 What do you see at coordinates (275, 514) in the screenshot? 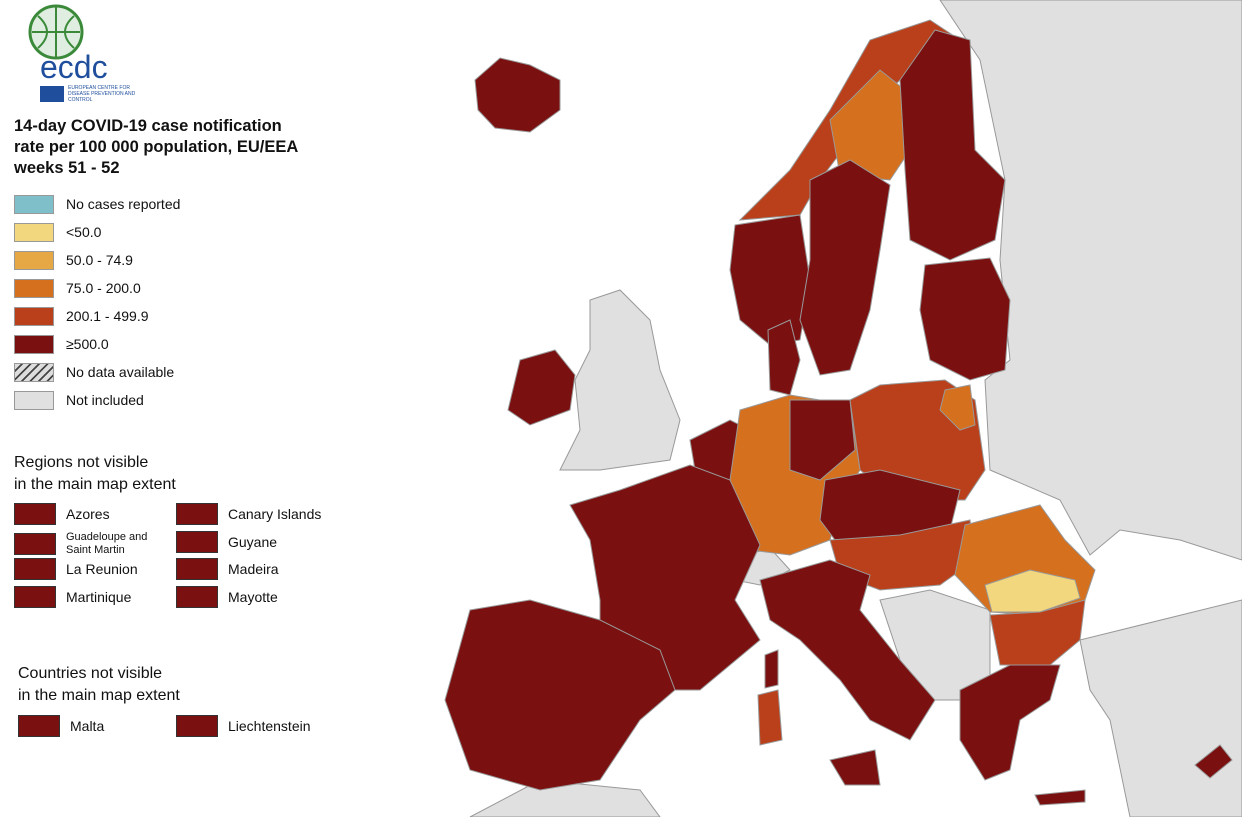
I see `region-label: Canary Islands` at bounding box center [275, 514].